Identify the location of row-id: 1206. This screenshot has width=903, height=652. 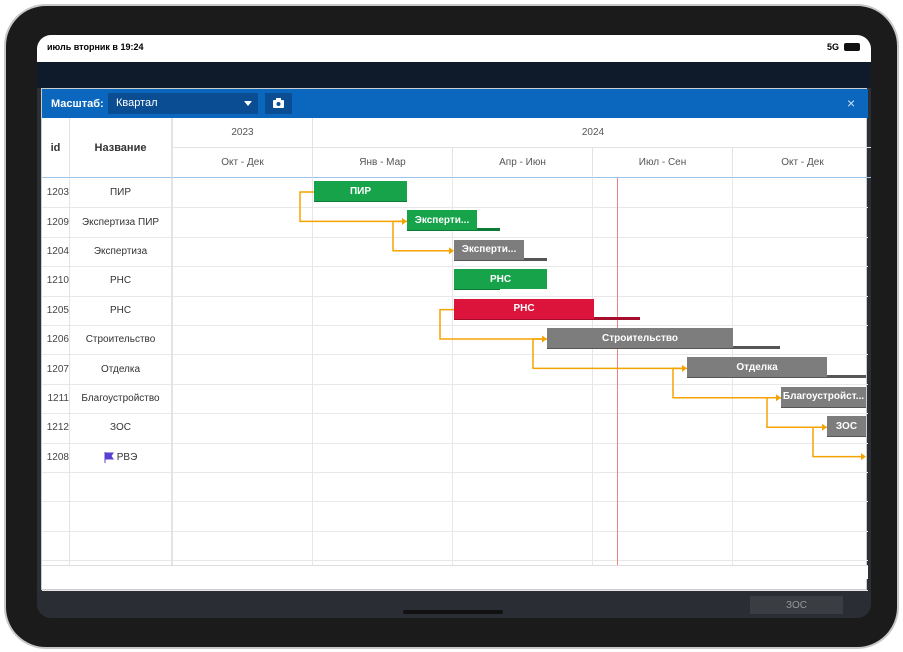
(57, 340).